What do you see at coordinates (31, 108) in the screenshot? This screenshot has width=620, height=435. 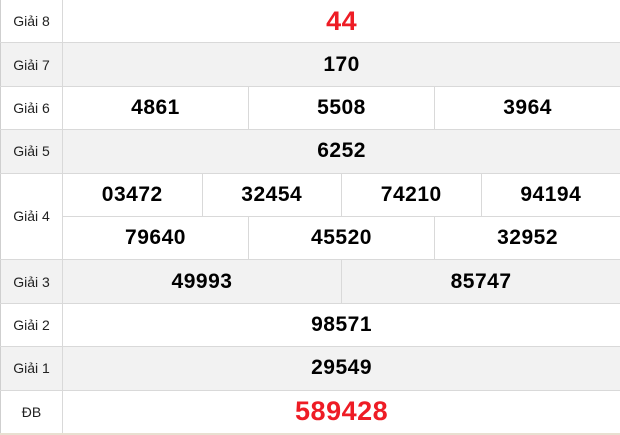 I see `prize-label-6: Giải 6` at bounding box center [31, 108].